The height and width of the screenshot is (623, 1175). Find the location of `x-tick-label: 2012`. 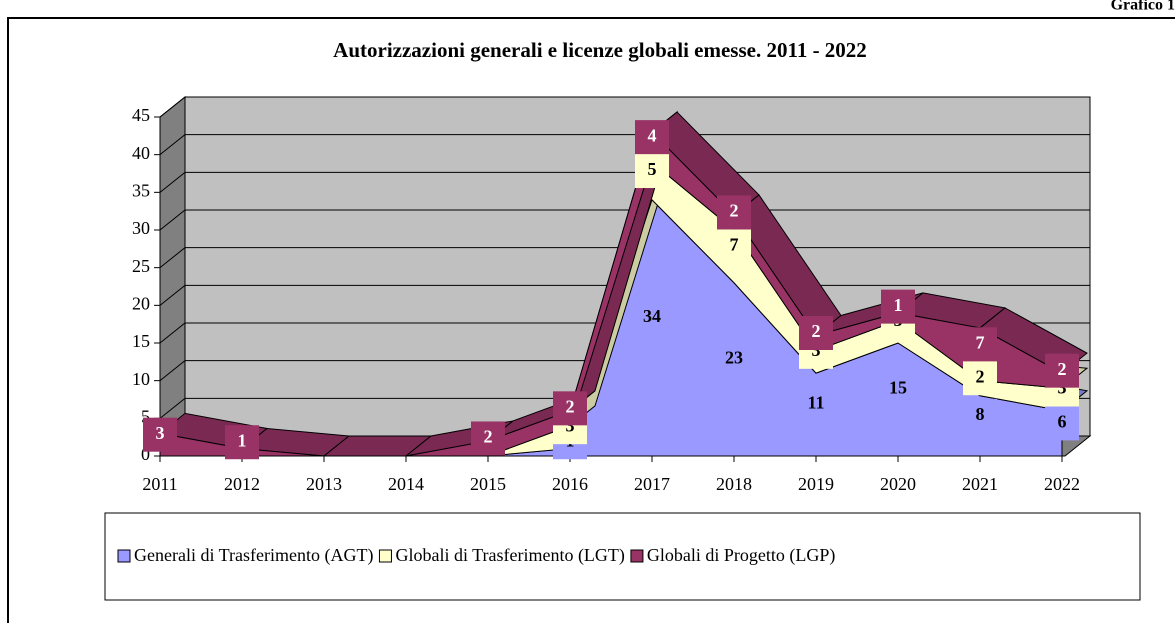

x-tick-label: 2012 is located at coordinates (242, 484).